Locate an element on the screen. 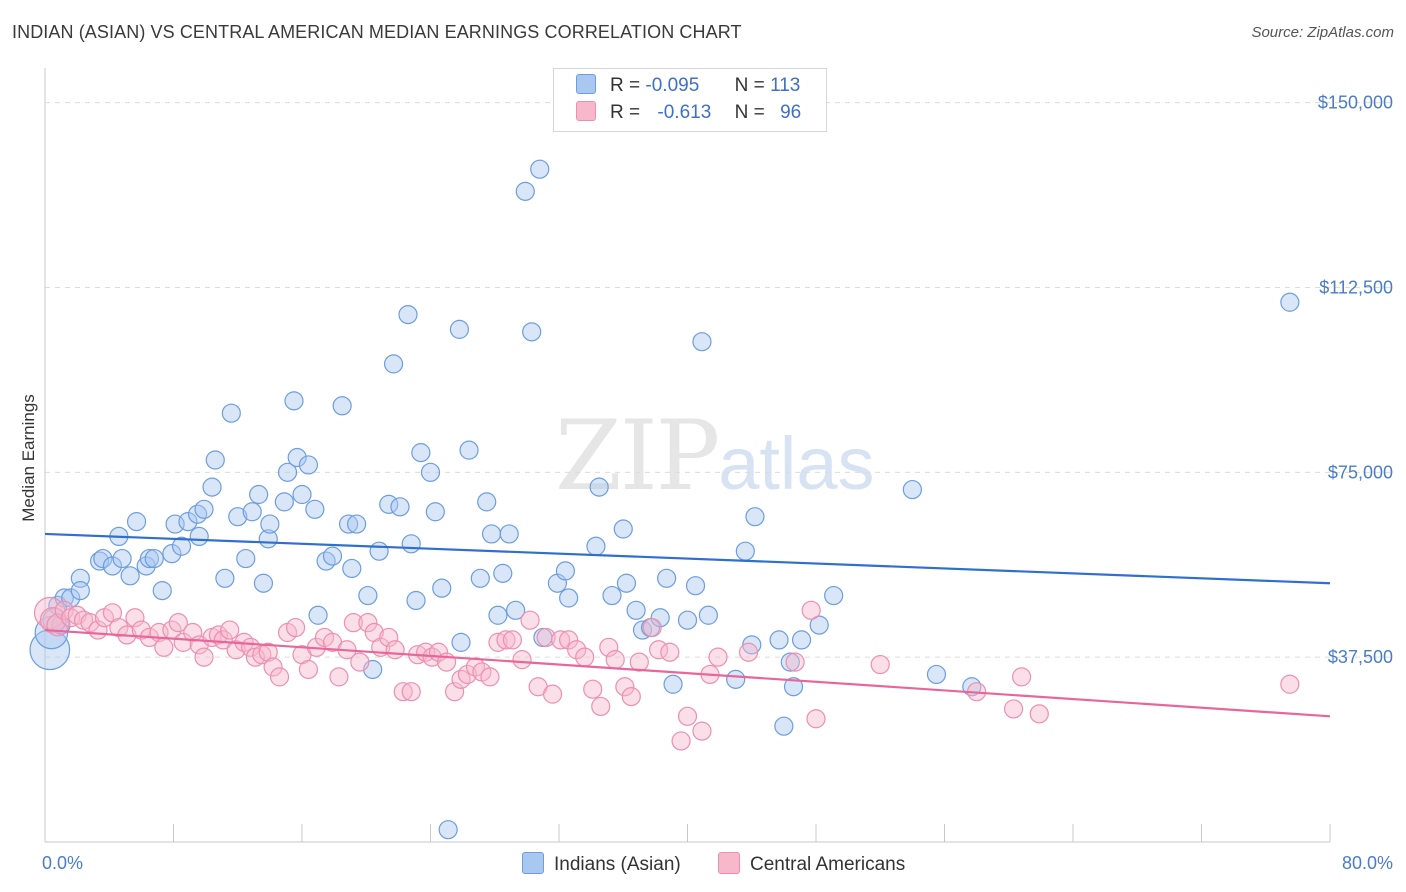 This screenshot has width=1406, height=892. legend-n-value: 113 is located at coordinates (785, 85).